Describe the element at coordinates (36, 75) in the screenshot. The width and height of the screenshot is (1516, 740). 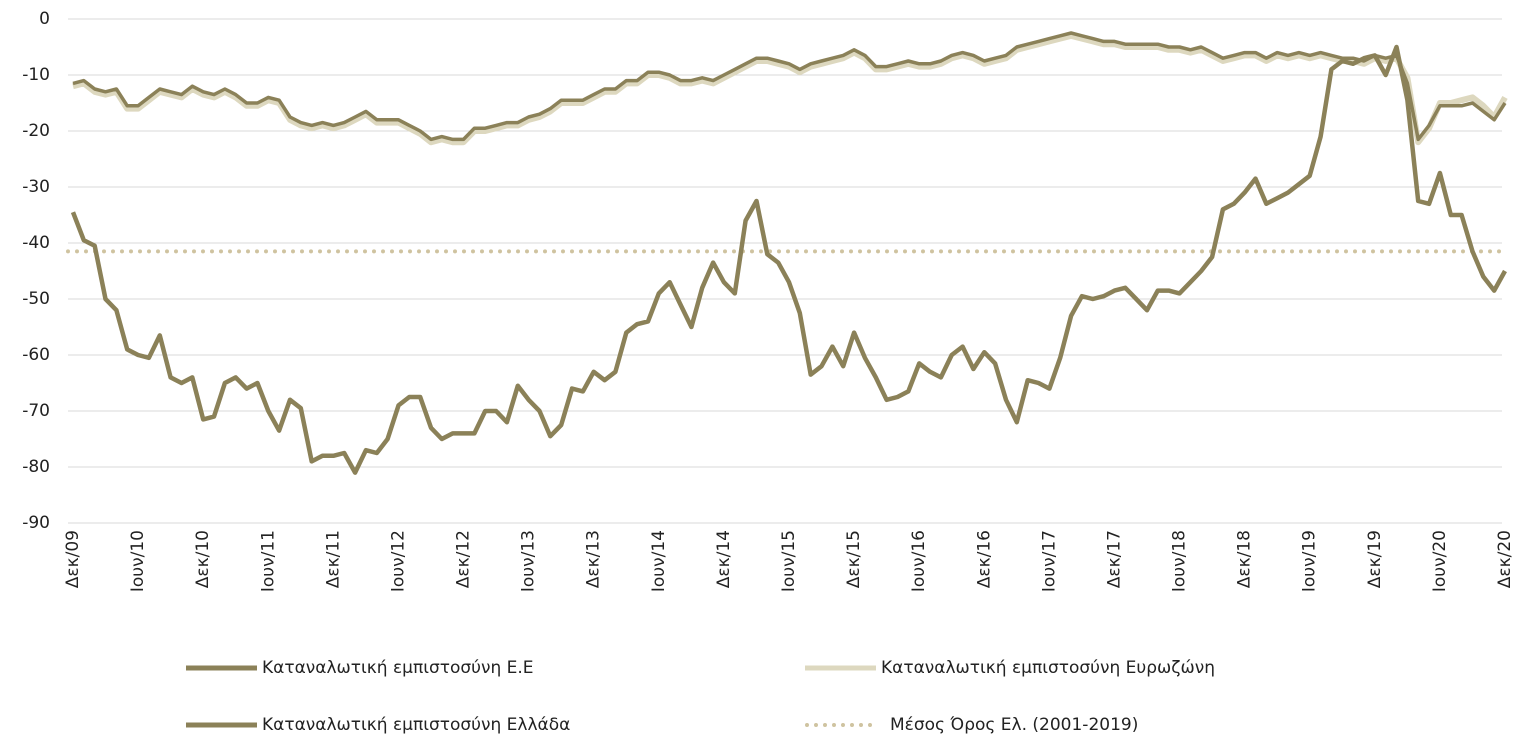
I see `y-tick-label: -10` at that location.